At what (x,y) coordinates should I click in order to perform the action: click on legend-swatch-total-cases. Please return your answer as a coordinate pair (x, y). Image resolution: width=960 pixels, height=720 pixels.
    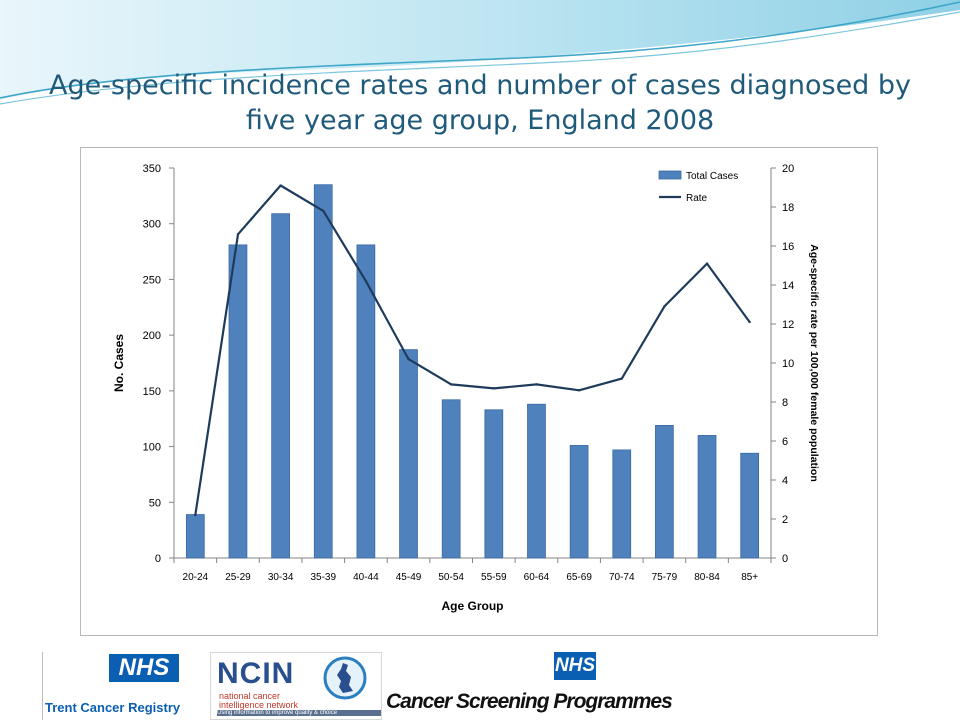
    Looking at the image, I should click on (670, 175).